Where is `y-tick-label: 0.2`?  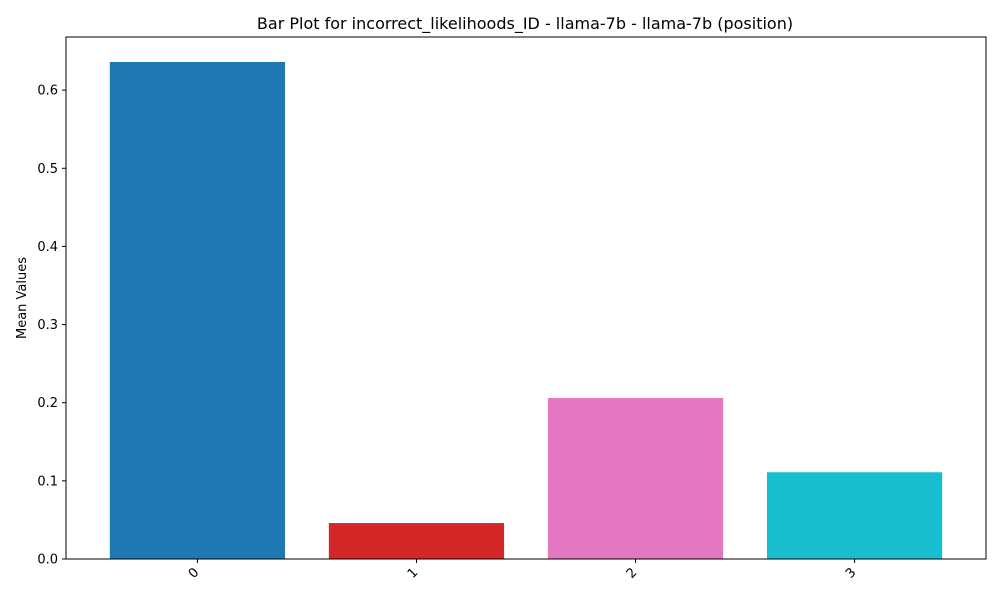
y-tick-label: 0.2 is located at coordinates (47, 403).